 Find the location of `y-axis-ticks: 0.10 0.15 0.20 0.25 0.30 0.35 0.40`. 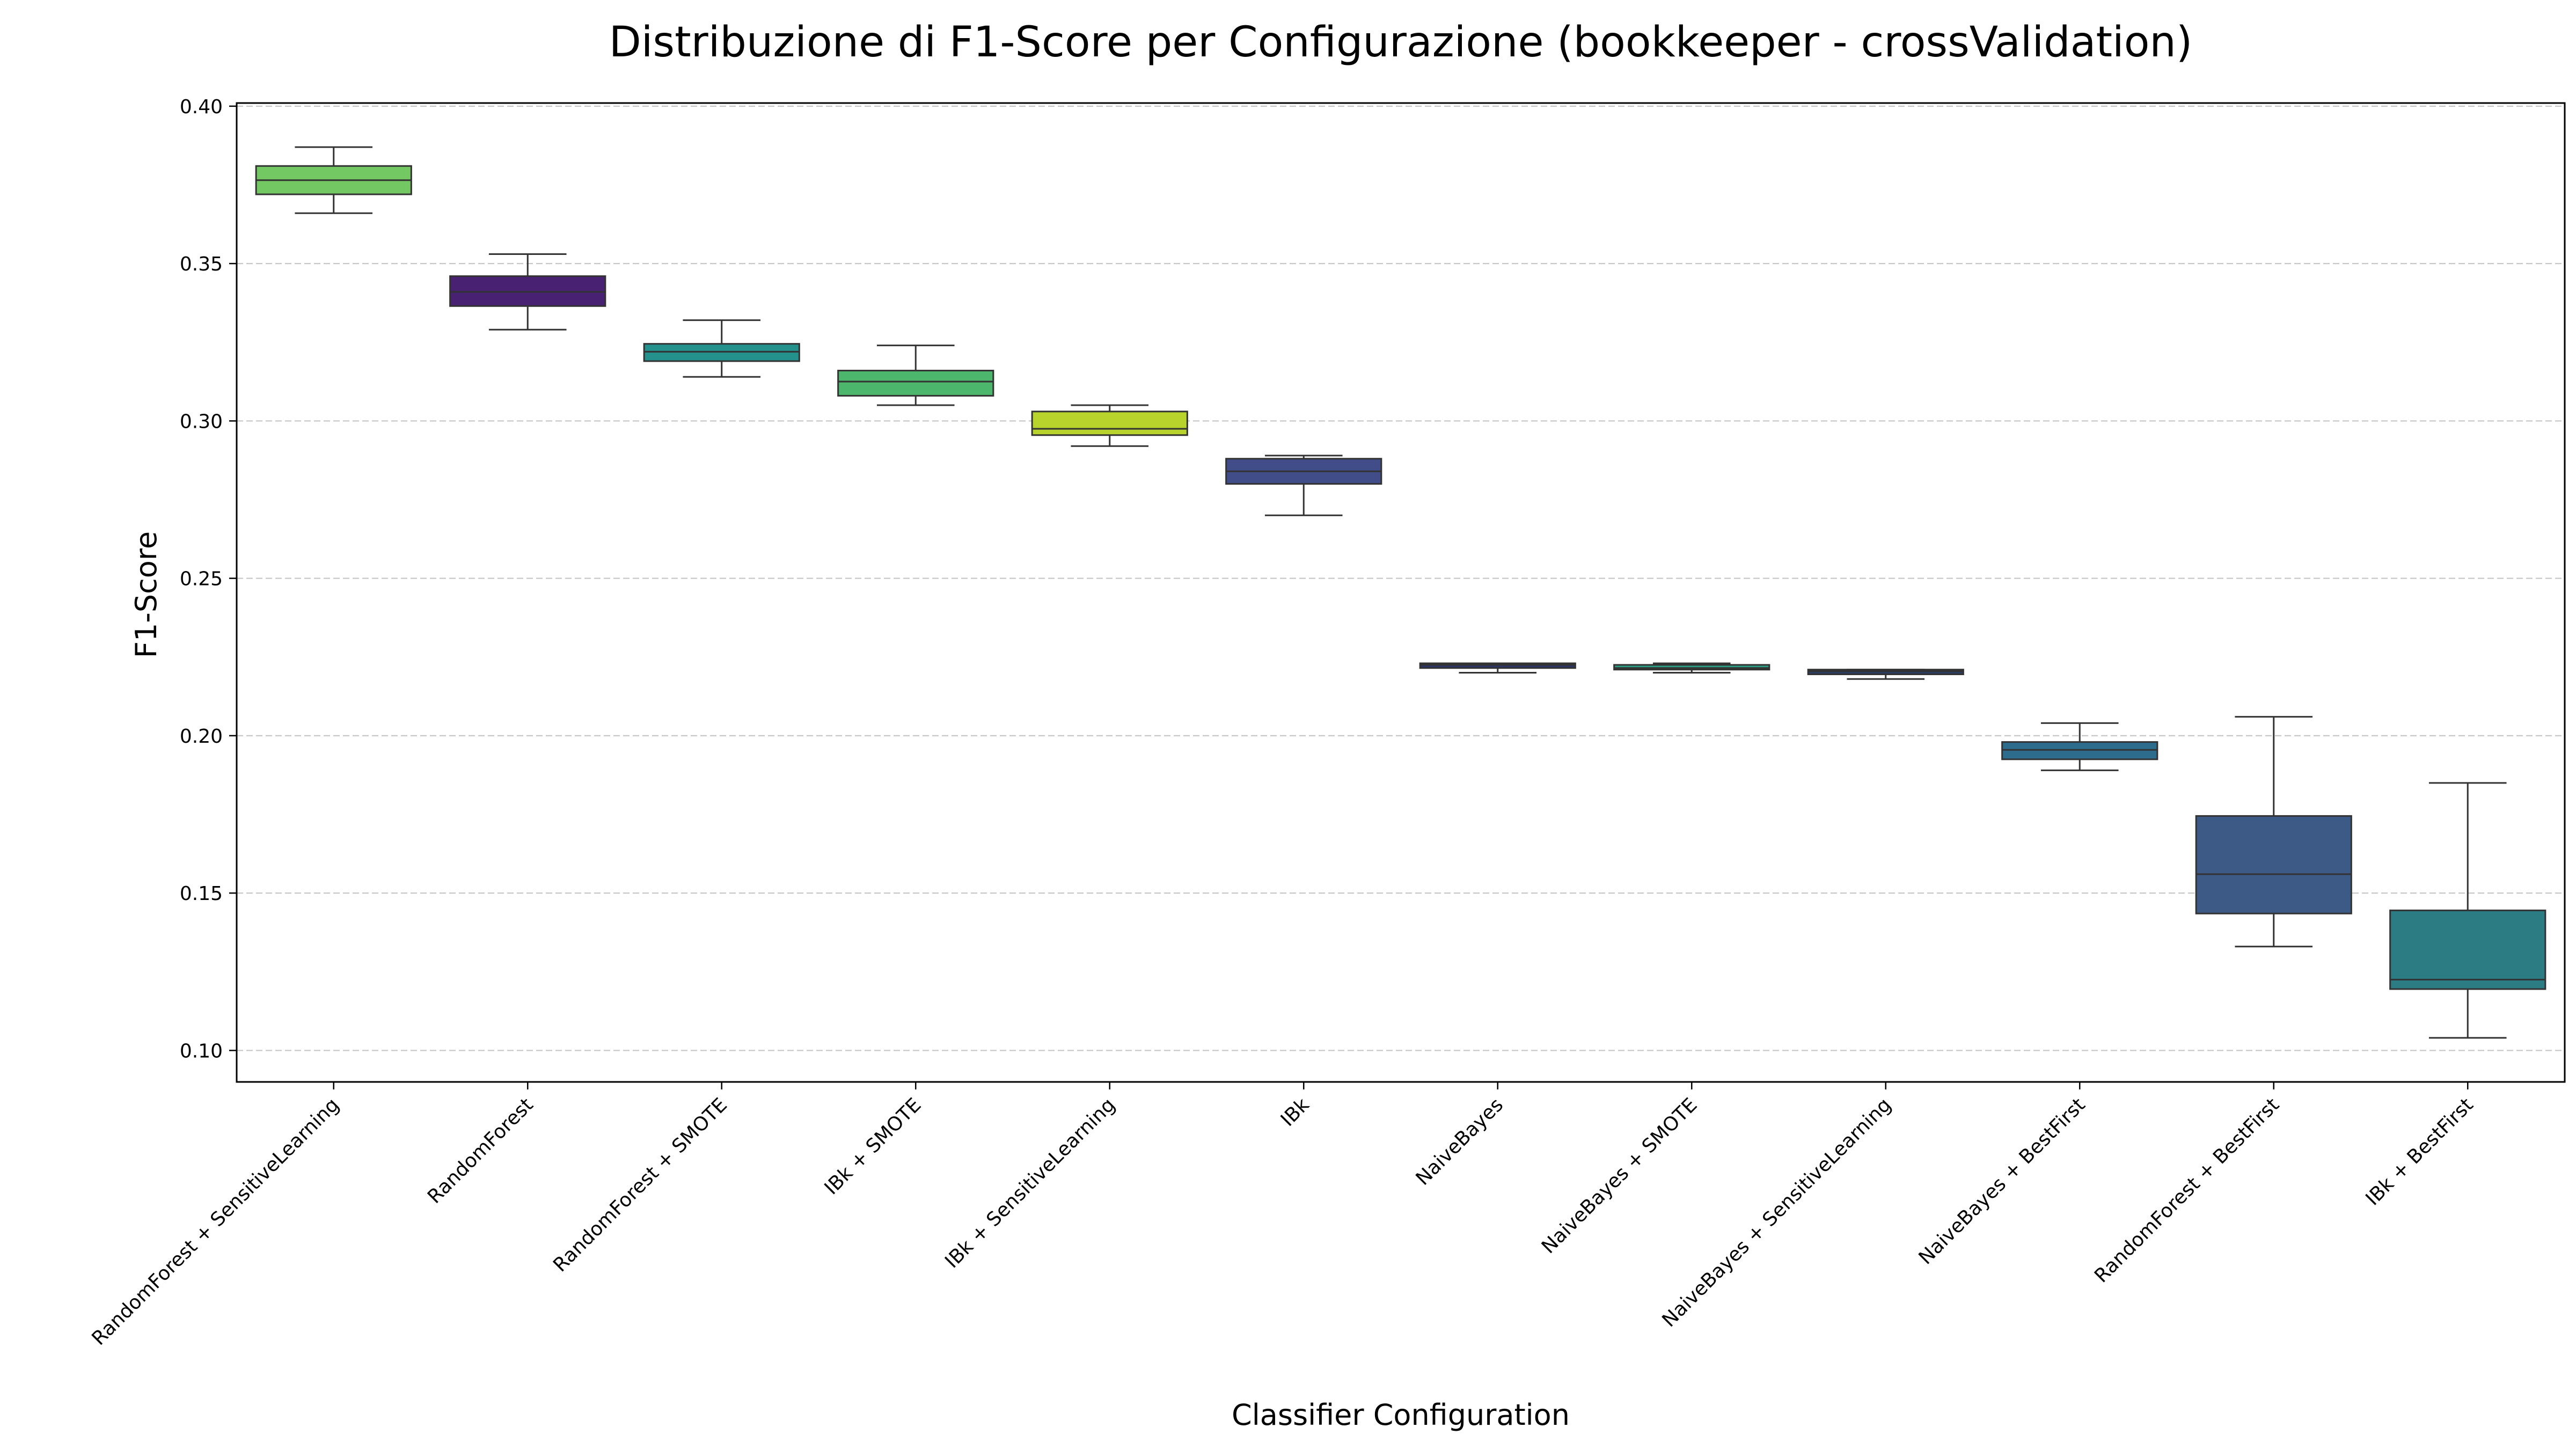

y-axis-ticks: 0.10 0.15 0.20 0.25 0.30 0.35 0.40 is located at coordinates (208, 579).